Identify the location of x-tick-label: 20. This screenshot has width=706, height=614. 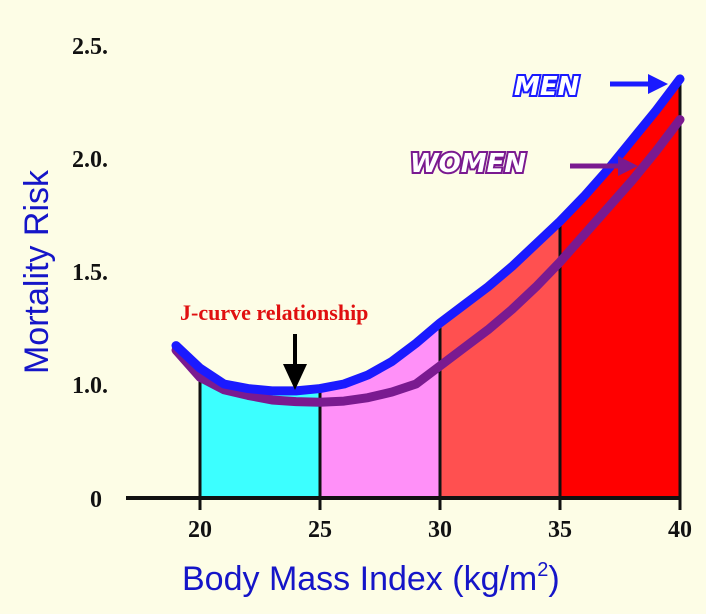
(200, 530).